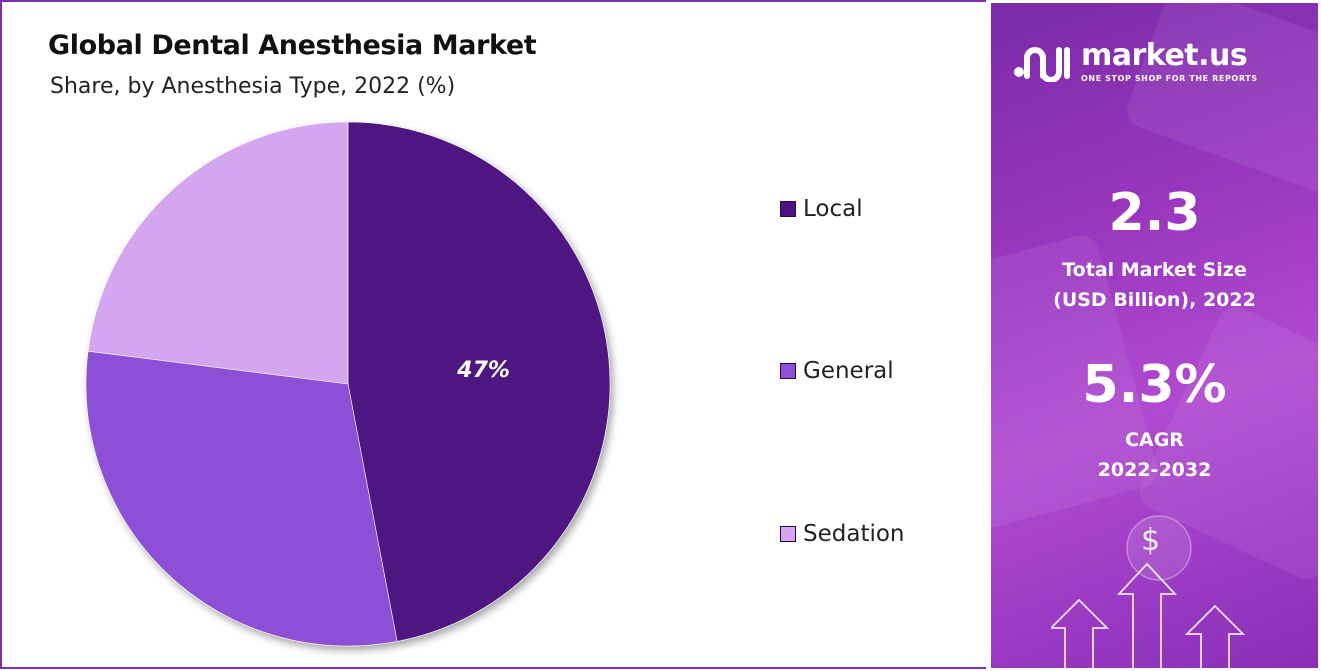 This screenshot has height=671, width=1321. I want to click on pie-slice-general, so click(241, 498).